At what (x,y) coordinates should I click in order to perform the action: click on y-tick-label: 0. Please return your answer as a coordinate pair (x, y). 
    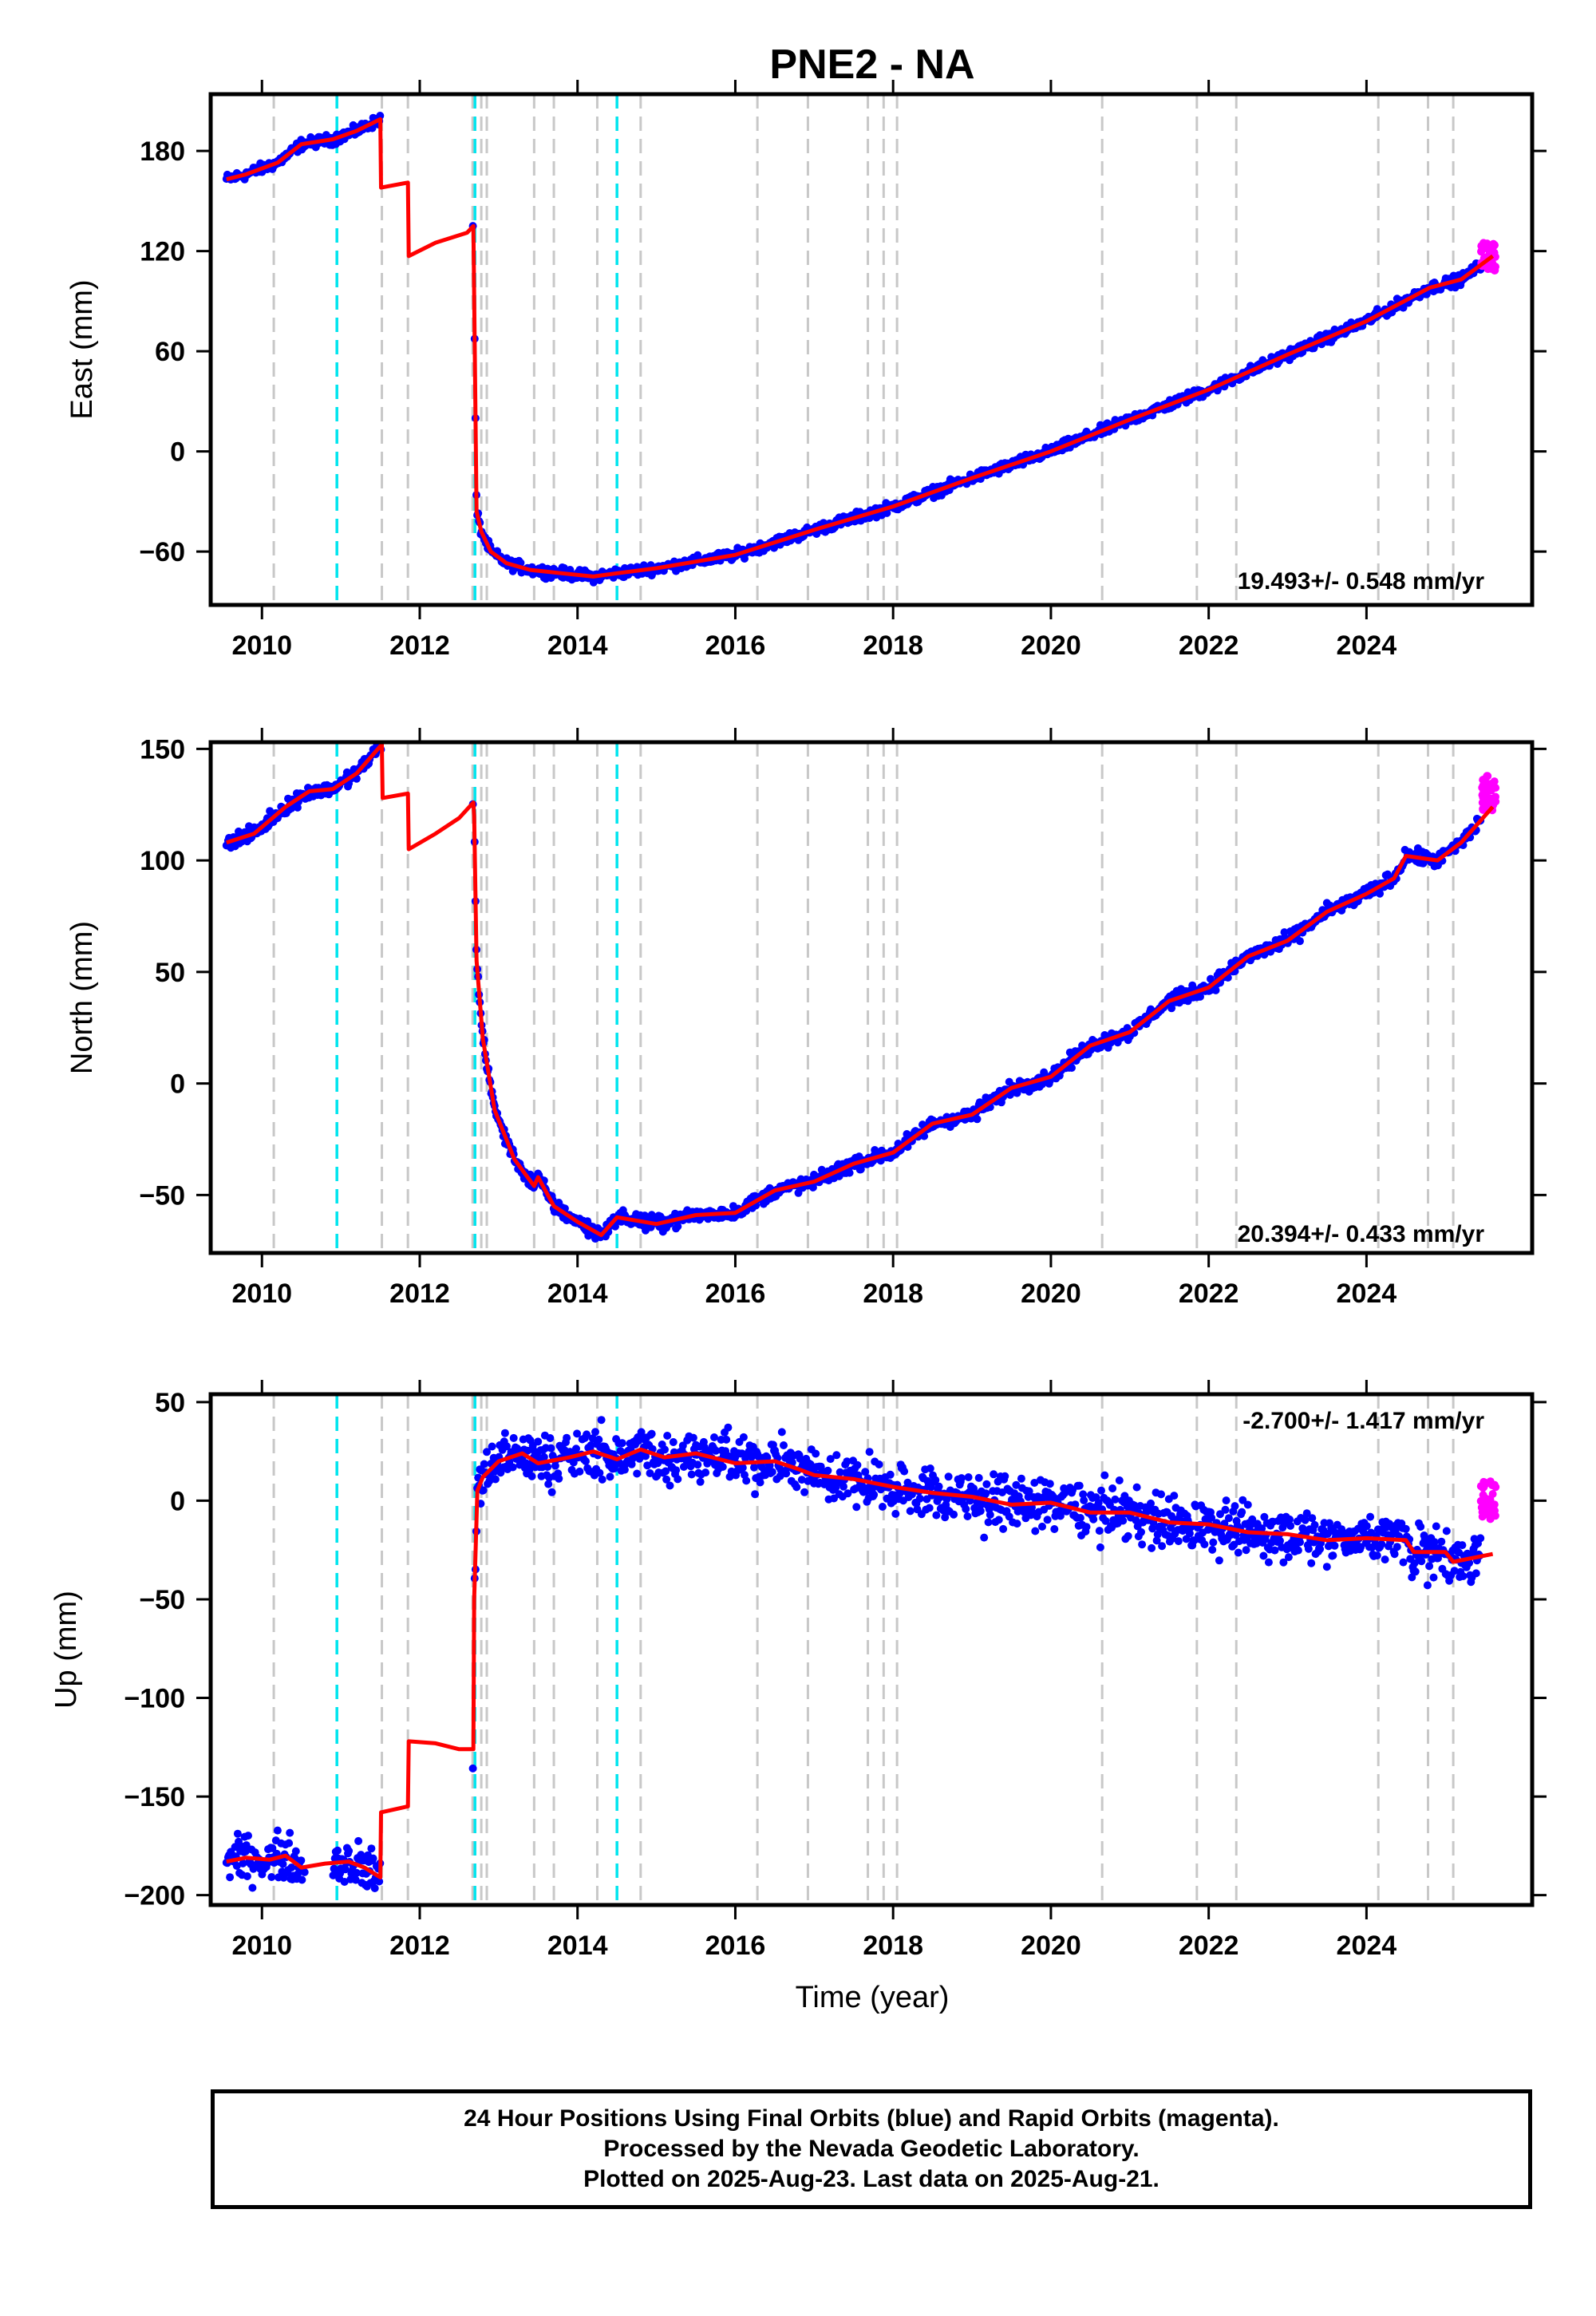
    Looking at the image, I should click on (177, 452).